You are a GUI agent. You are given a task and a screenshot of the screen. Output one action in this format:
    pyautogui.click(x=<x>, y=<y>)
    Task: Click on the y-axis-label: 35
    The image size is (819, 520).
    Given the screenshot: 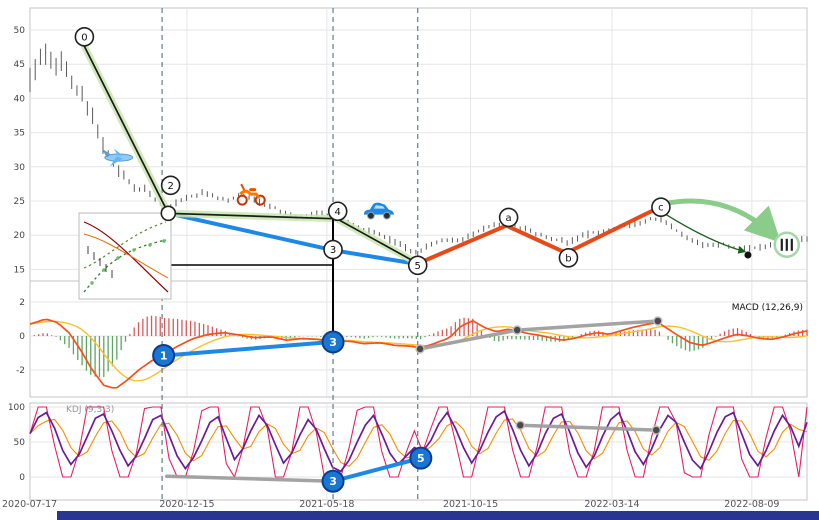 What is the action you would take?
    pyautogui.click(x=19, y=134)
    